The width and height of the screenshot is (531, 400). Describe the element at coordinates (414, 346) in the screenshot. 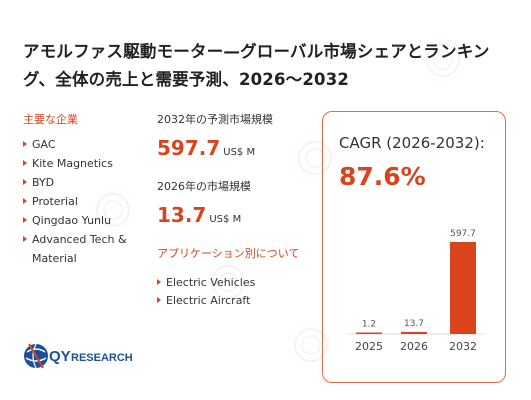

I see `chart-category-label: 2026` at that location.